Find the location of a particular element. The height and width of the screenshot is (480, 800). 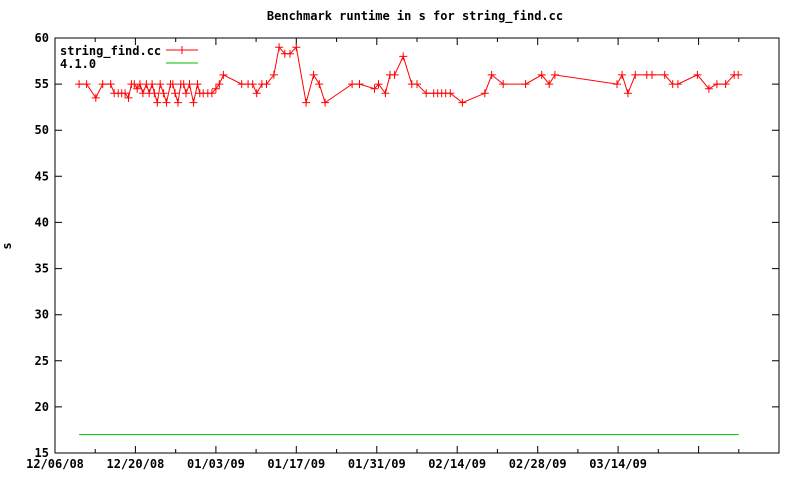

x-tick-label: 12/06/08 is located at coordinates (55, 464).